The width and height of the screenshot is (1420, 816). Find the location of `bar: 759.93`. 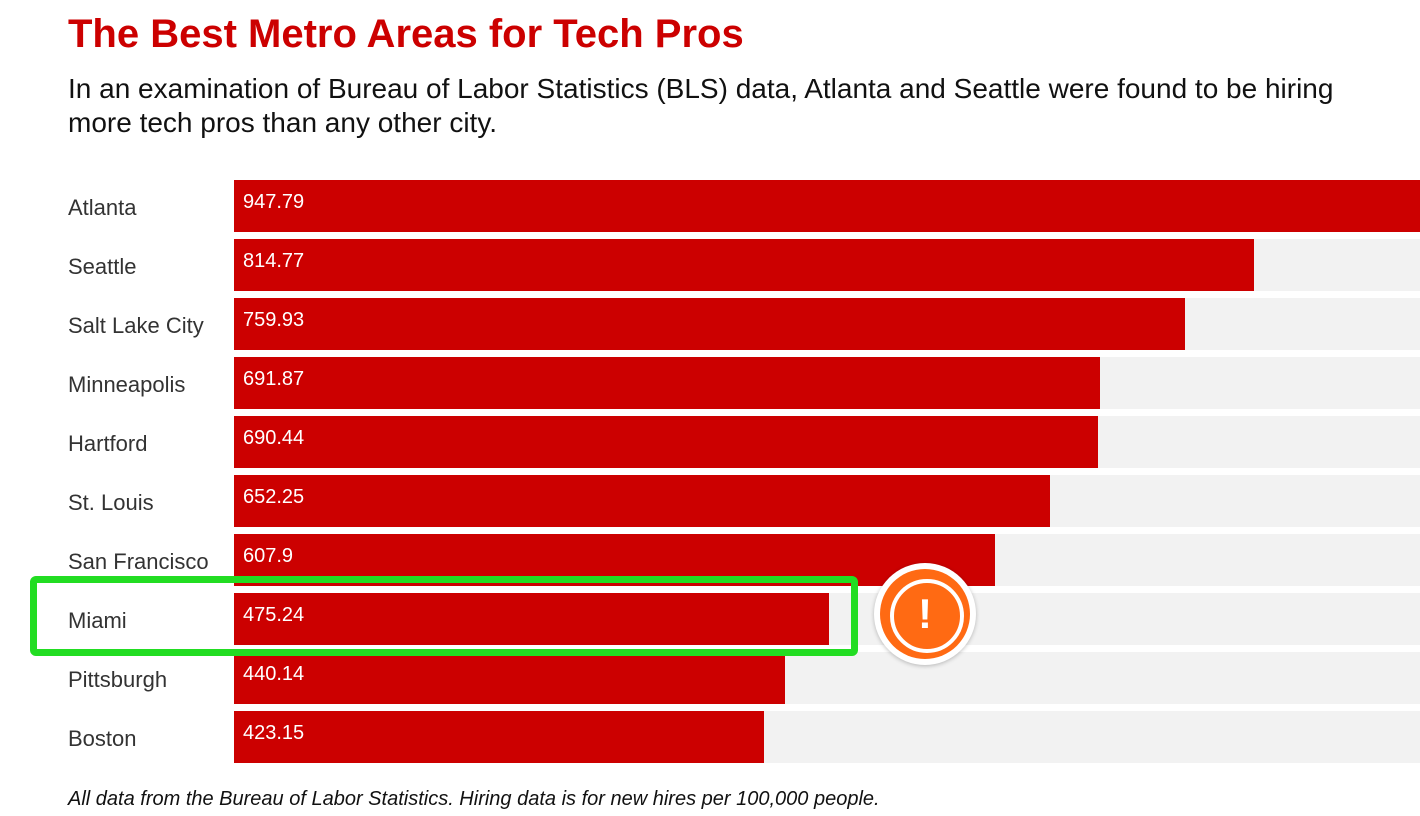

bar: 759.93 is located at coordinates (709, 324).